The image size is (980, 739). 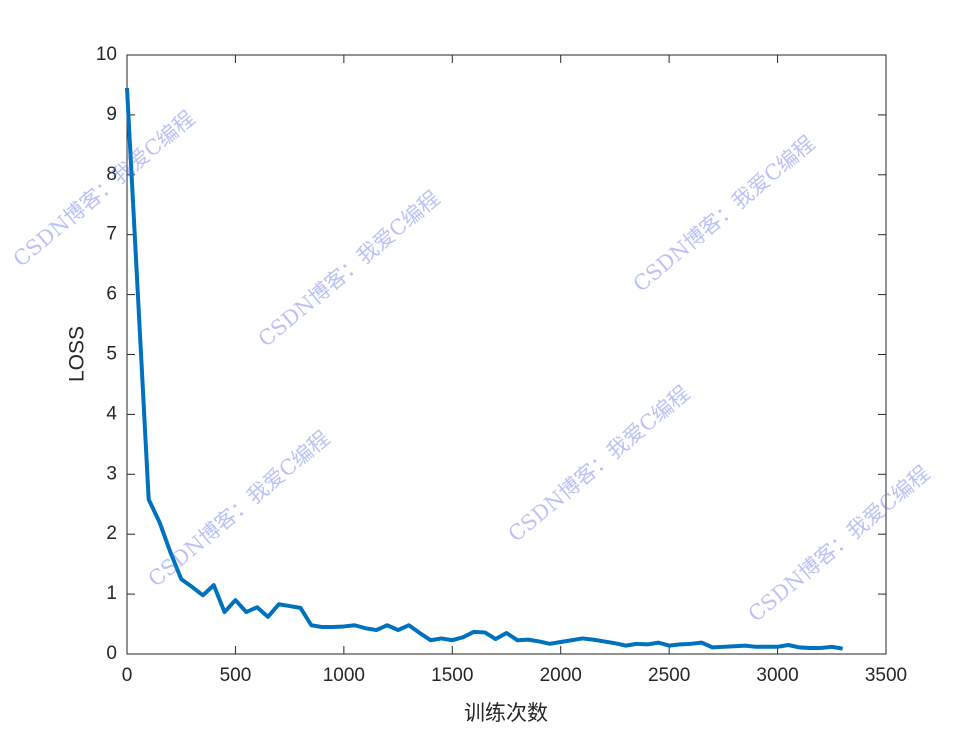 What do you see at coordinates (127, 675) in the screenshot?
I see `x-tick-label: 0` at bounding box center [127, 675].